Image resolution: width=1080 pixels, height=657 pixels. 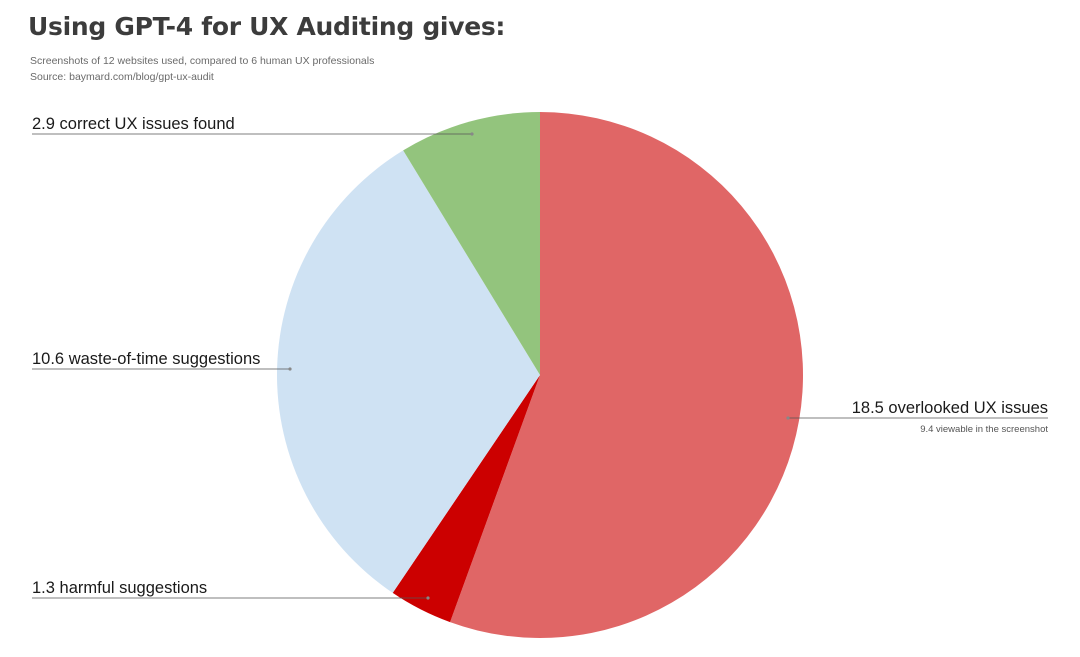 What do you see at coordinates (146, 359) in the screenshot?
I see `slice-label: 10.6 waste-of-time suggestions` at bounding box center [146, 359].